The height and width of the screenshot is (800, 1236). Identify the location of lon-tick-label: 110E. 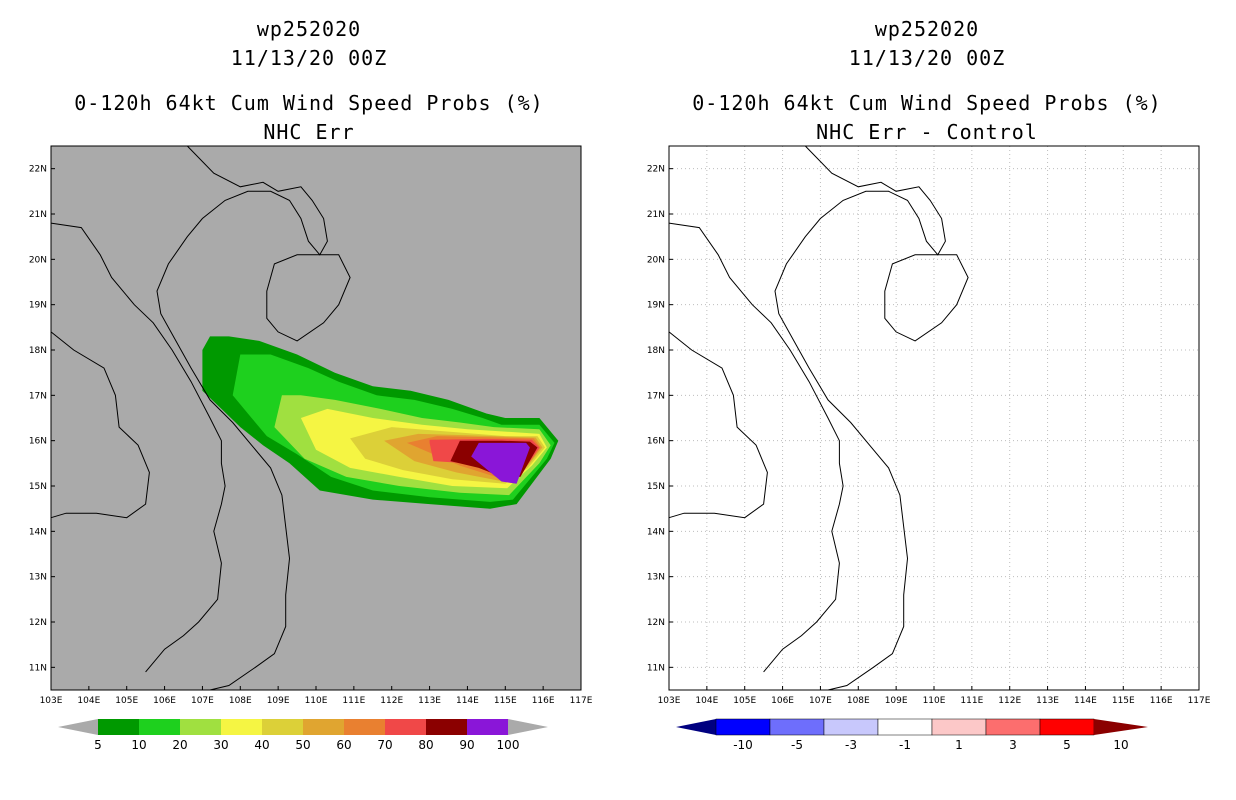
(316, 701).